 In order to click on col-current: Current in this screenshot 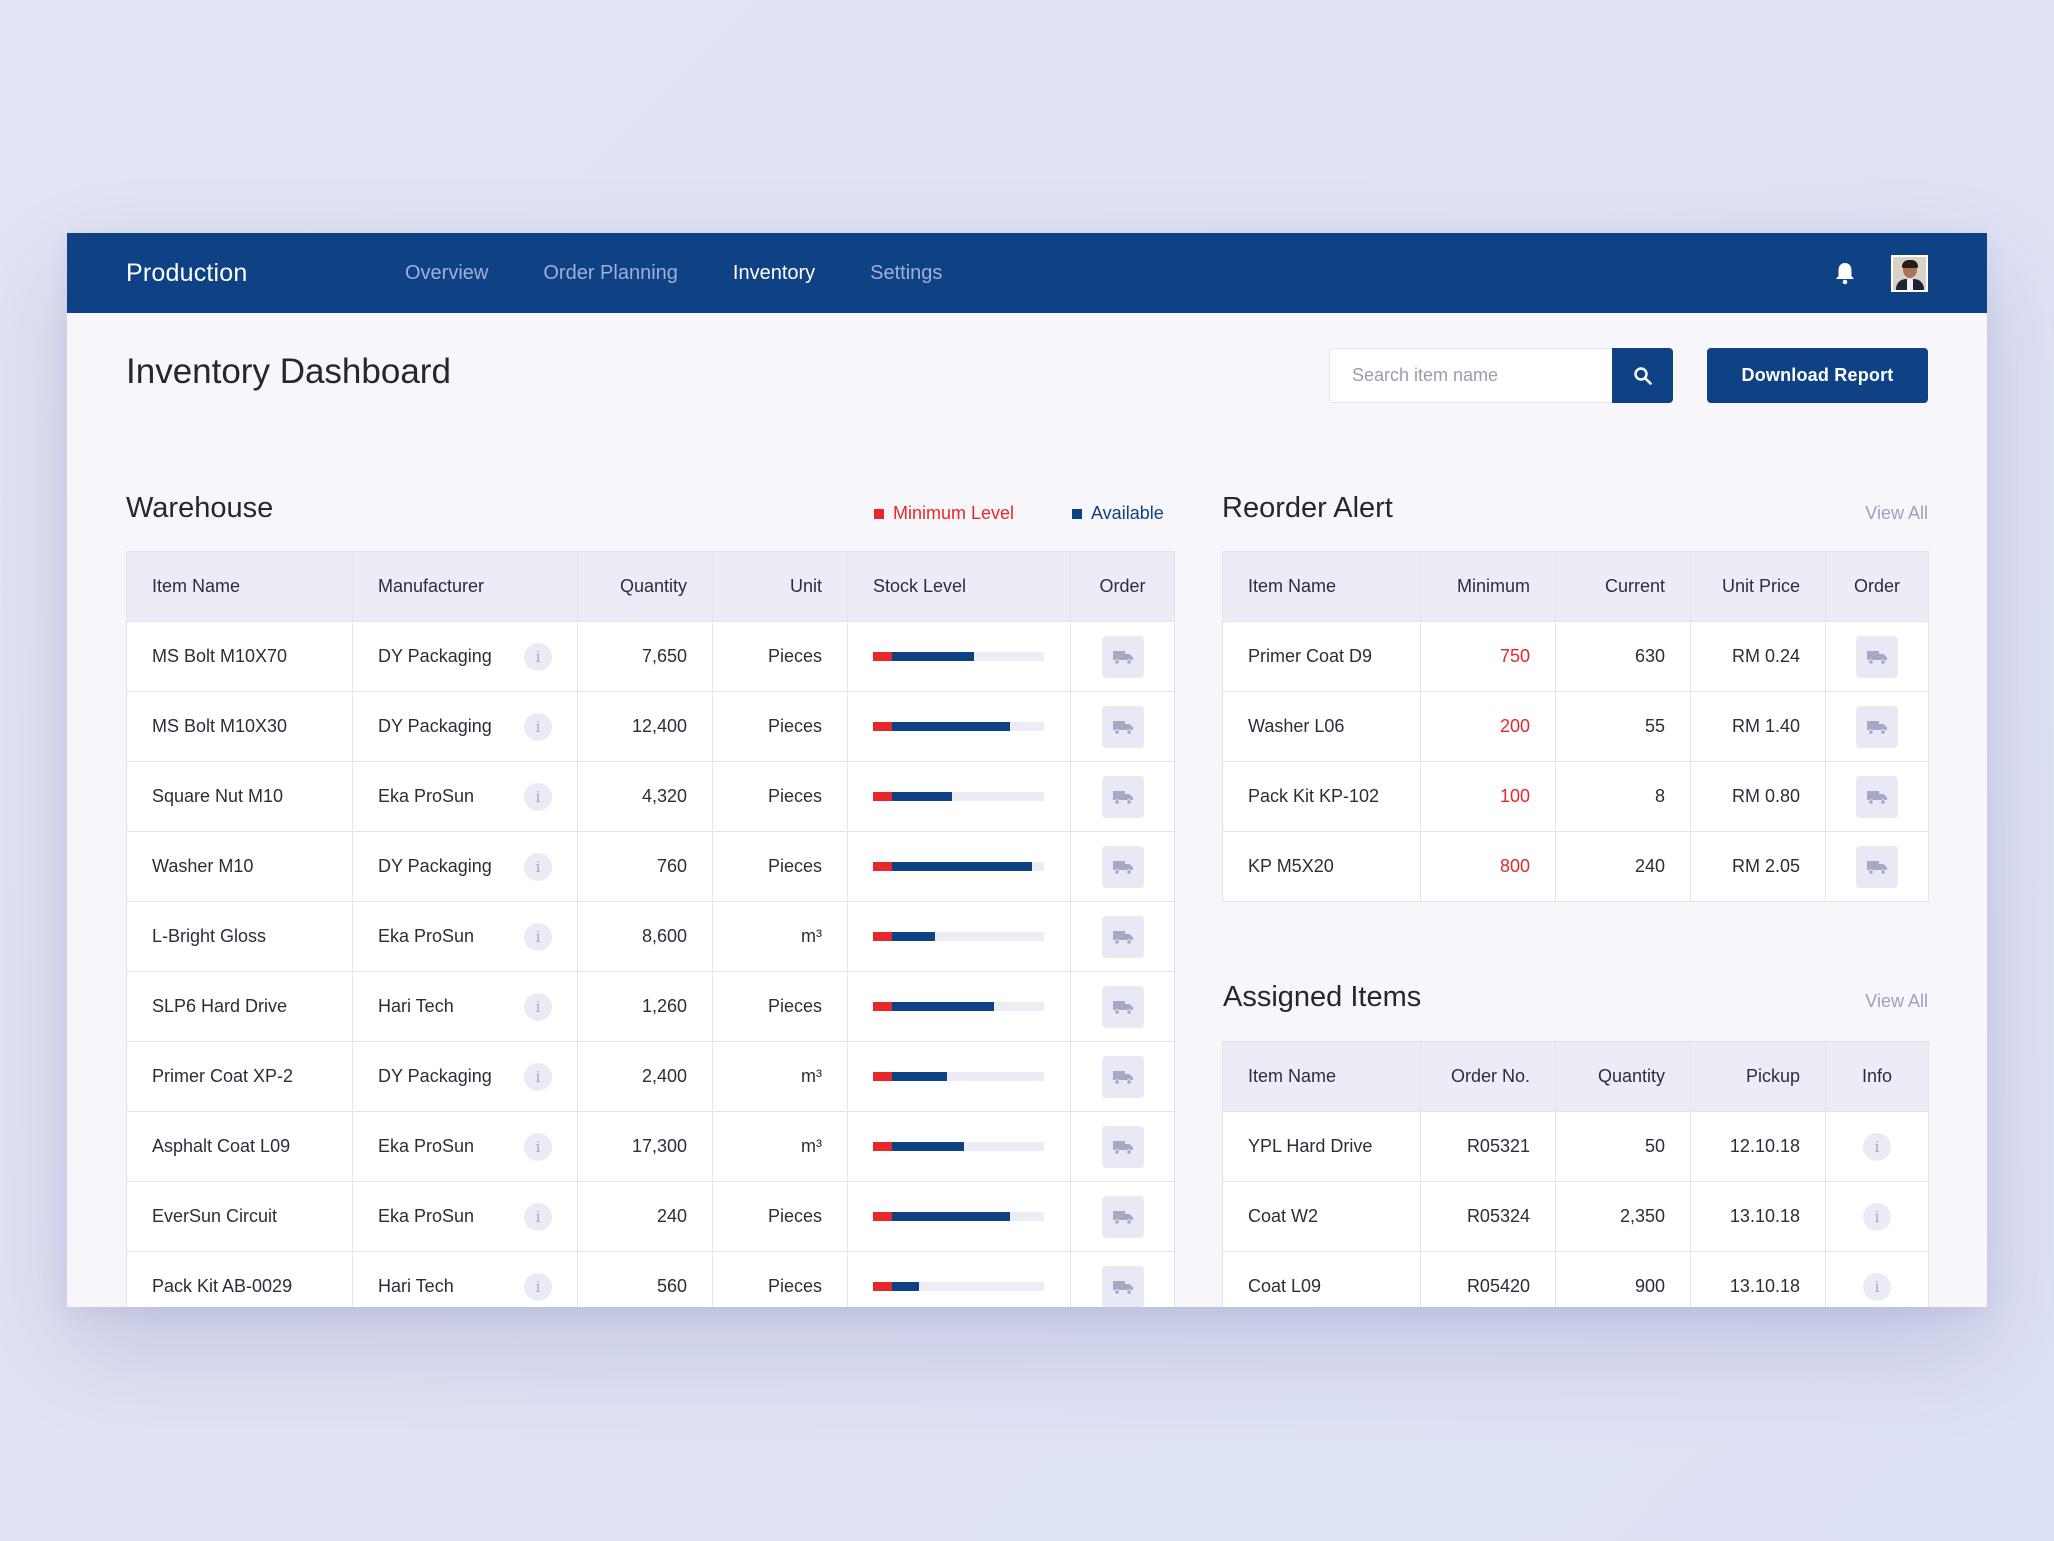, I will do `click(1623, 586)`.